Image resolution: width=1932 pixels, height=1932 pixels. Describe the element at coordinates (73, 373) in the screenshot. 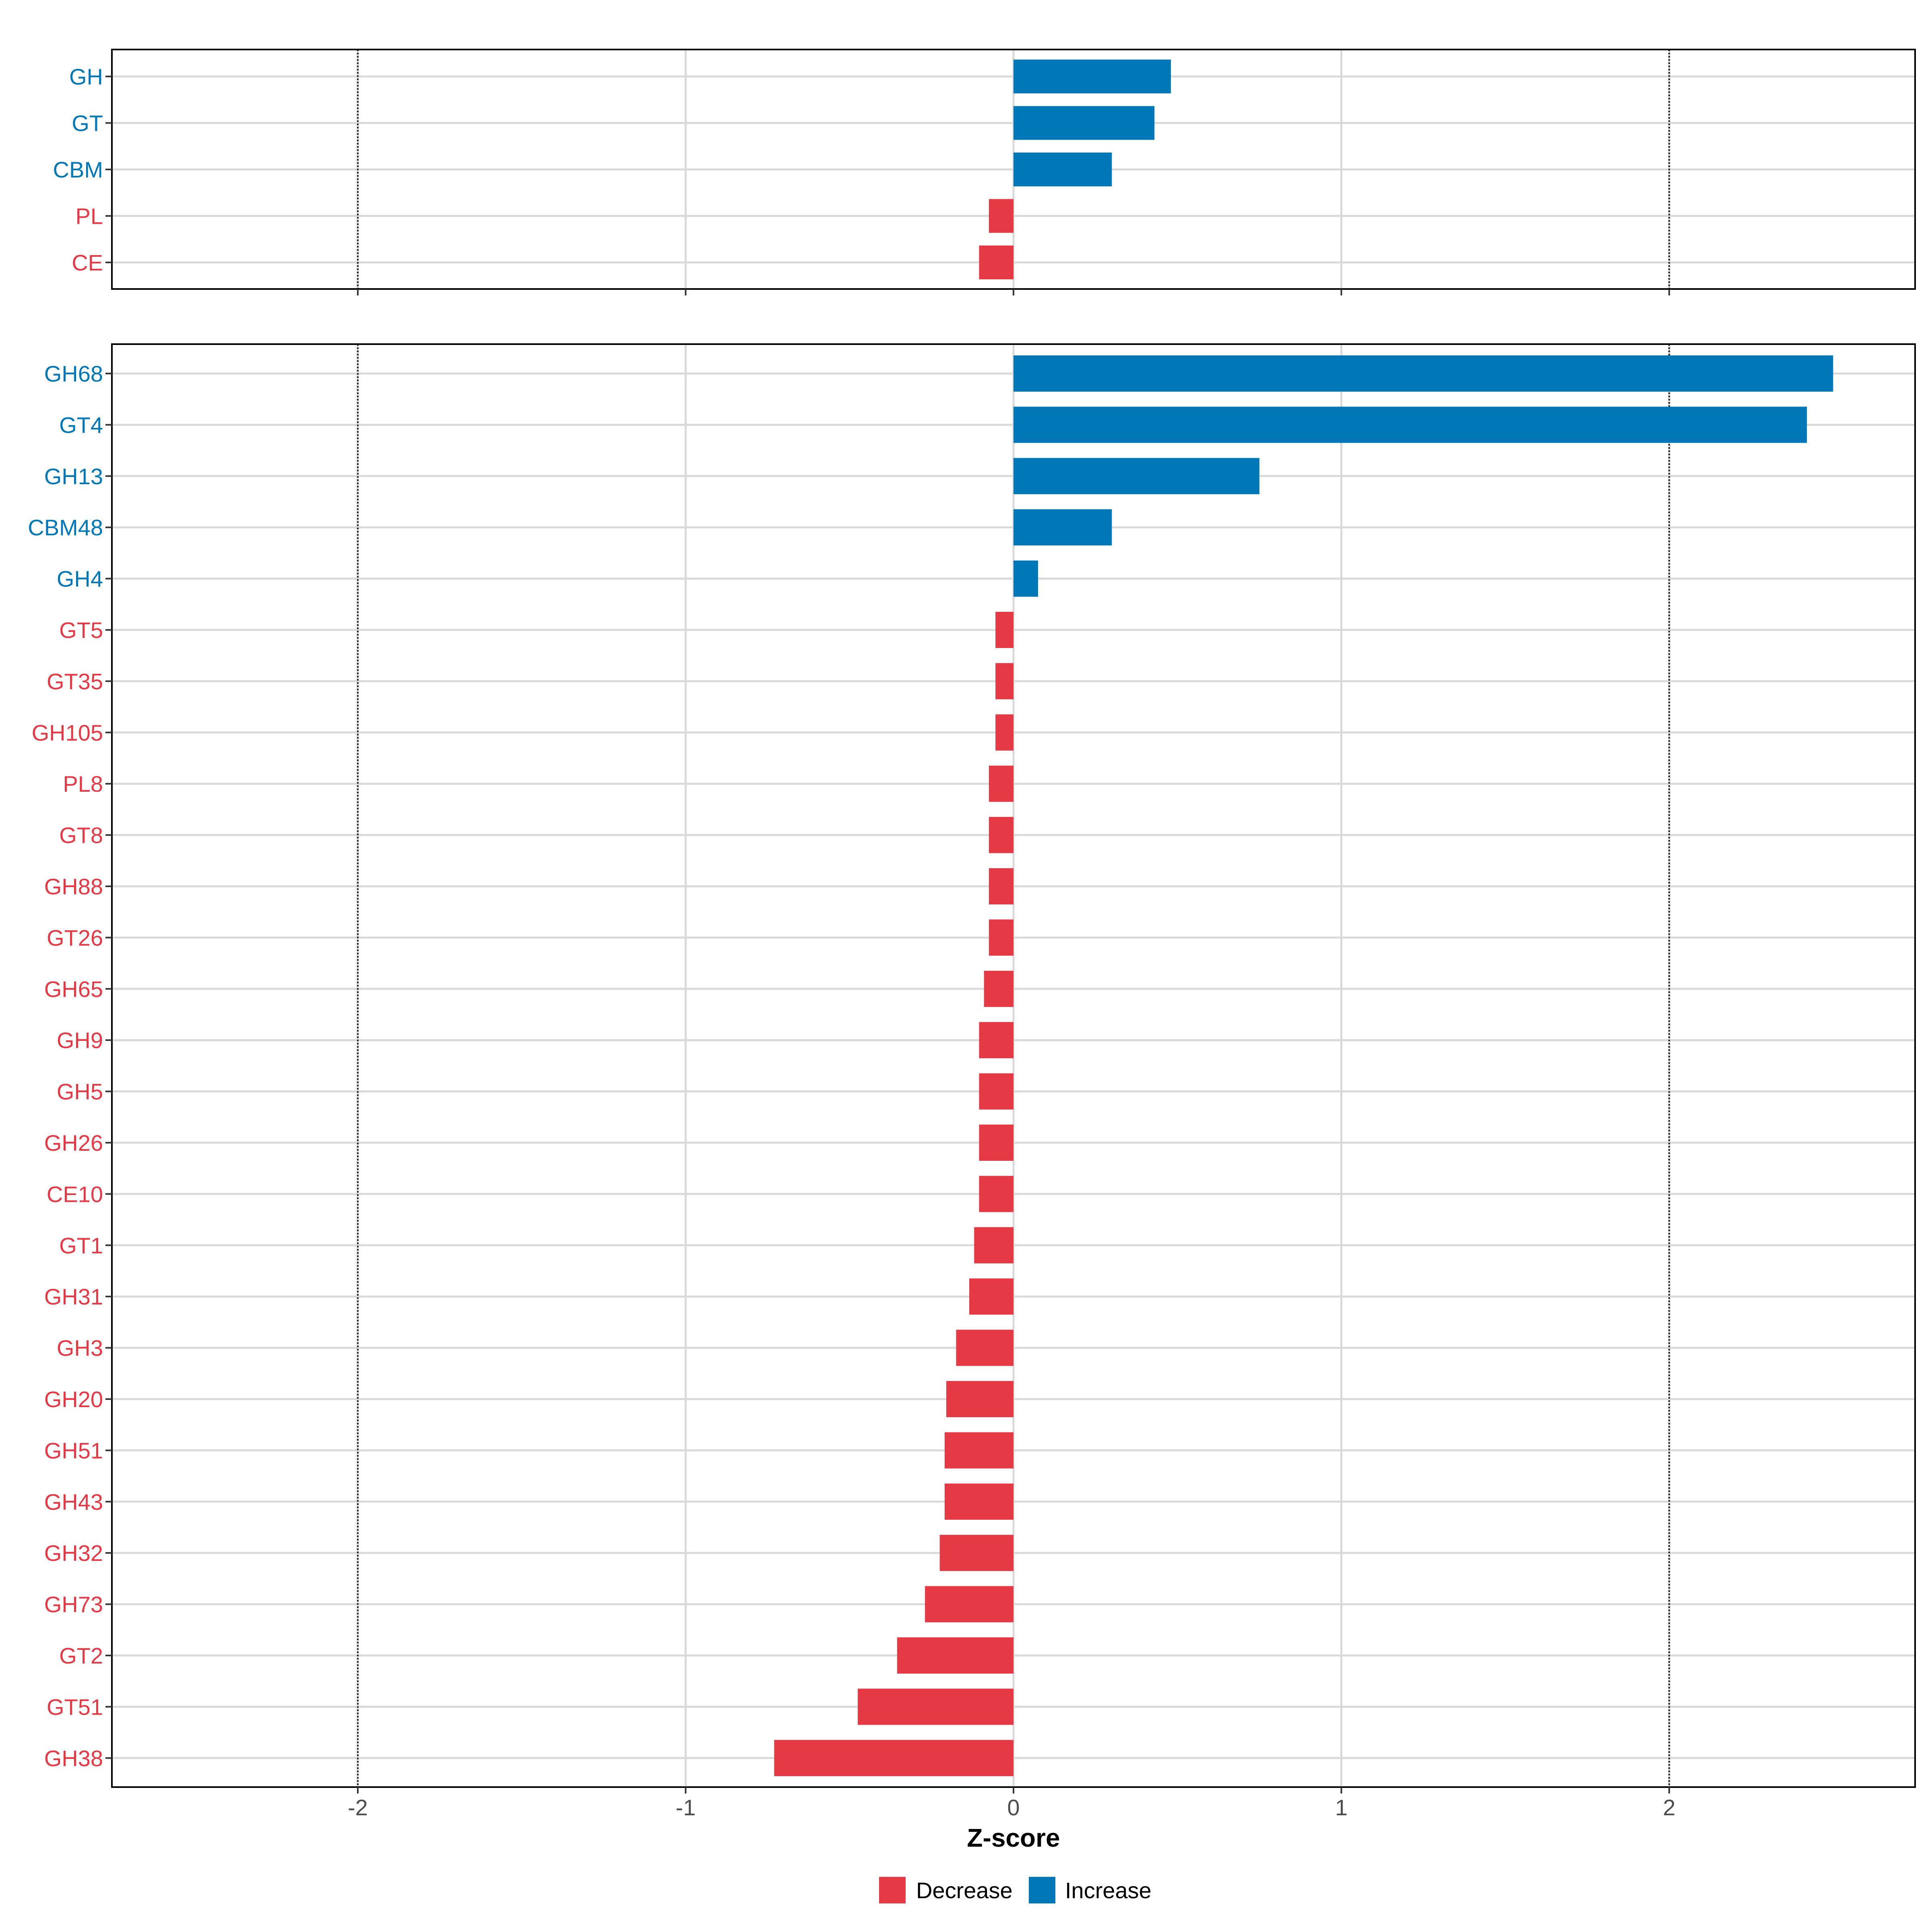

I see `y-tick-label-gh68: GH68` at that location.